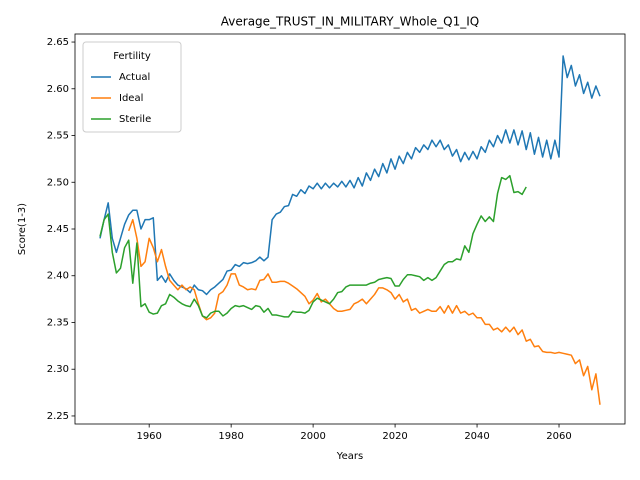 The image size is (640, 480). I want to click on x-tick-label: 2000, so click(312, 436).